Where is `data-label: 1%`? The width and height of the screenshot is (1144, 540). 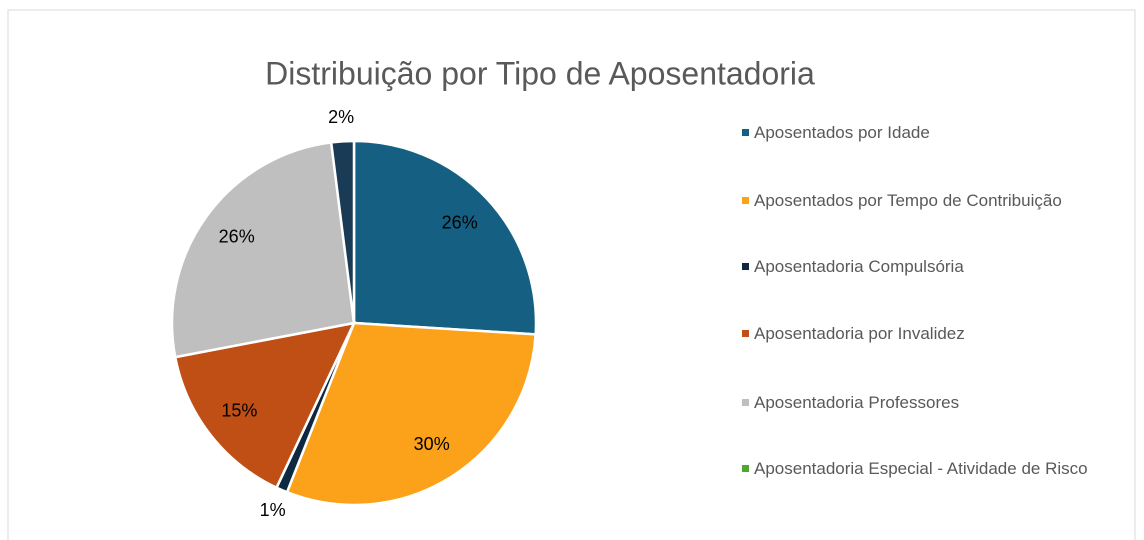
data-label: 1% is located at coordinates (273, 510).